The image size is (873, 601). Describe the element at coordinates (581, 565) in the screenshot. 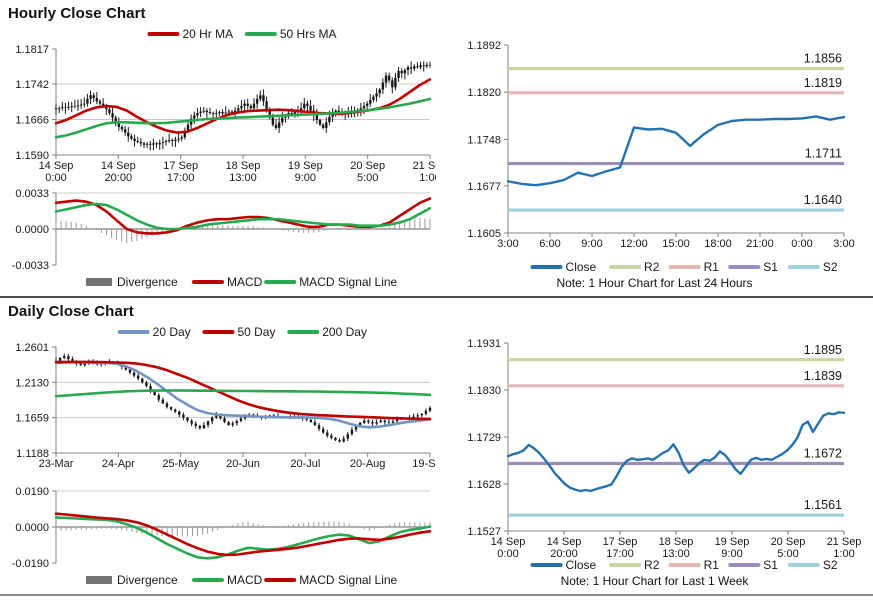

I see `legend-label-close: Close` at that location.